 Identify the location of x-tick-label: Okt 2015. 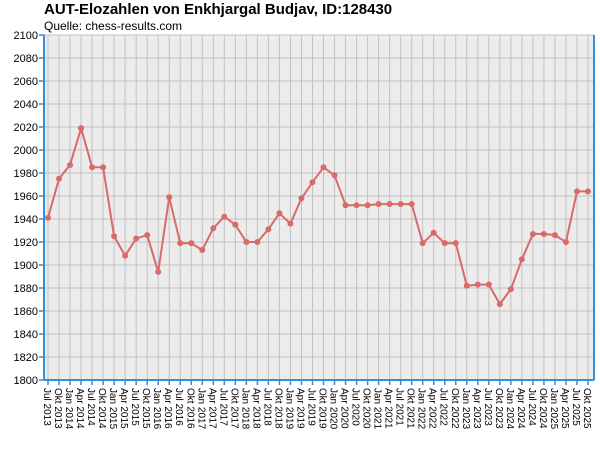
(145, 408).